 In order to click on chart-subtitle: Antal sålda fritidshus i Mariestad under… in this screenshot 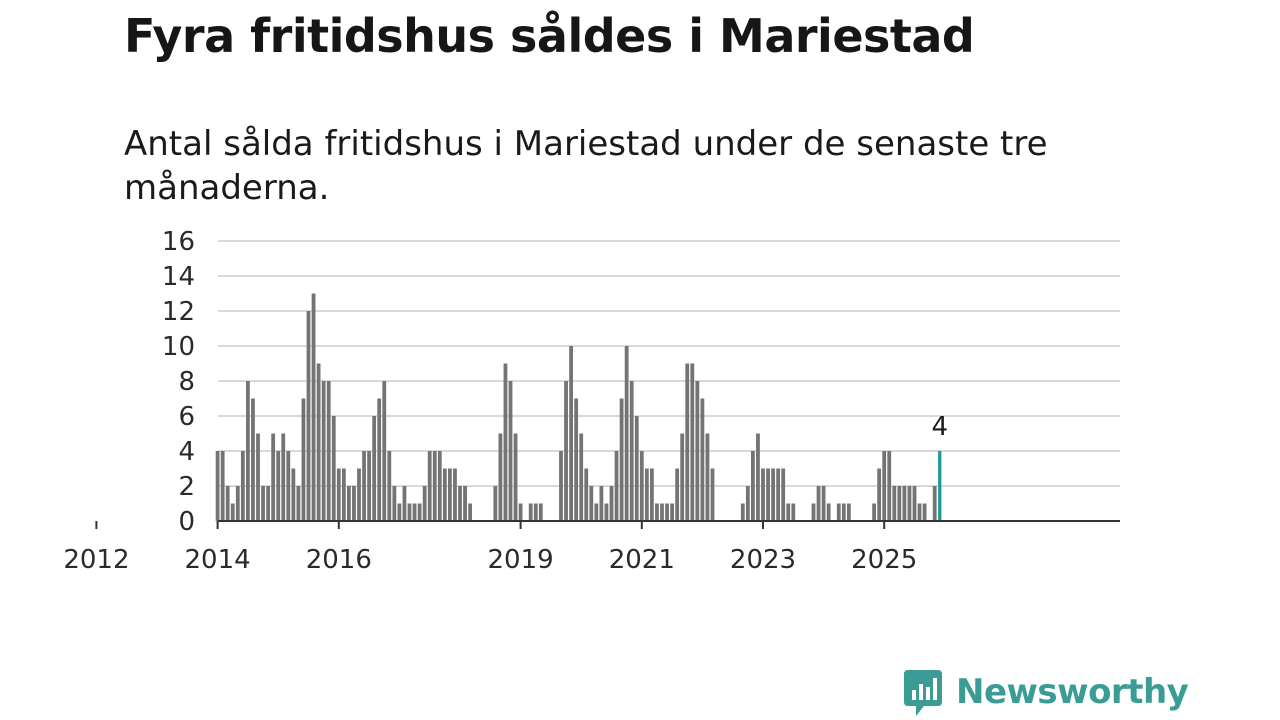, I will do `click(586, 166)`.